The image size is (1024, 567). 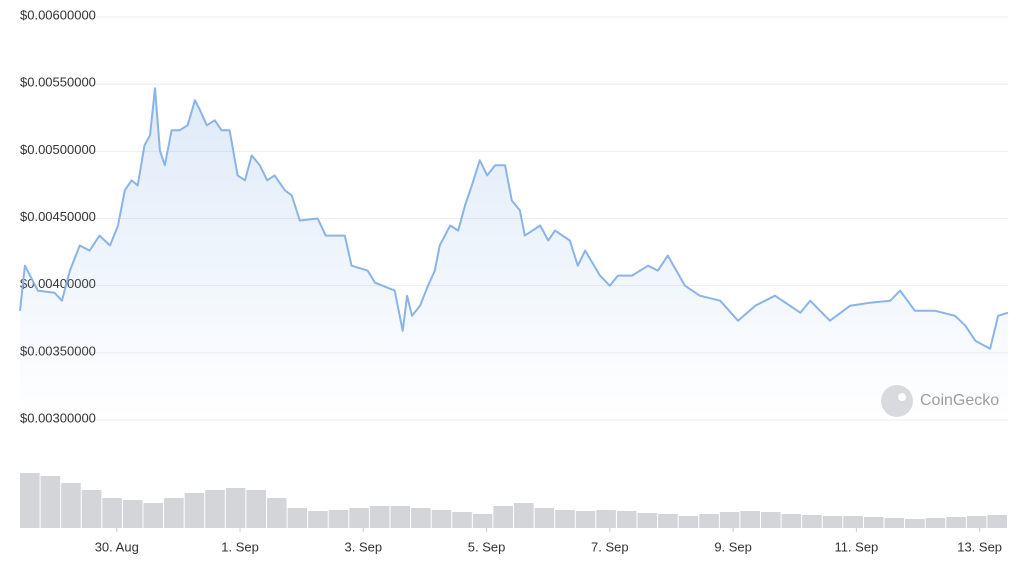 What do you see at coordinates (902, 397) in the screenshot?
I see `watermark-eye` at bounding box center [902, 397].